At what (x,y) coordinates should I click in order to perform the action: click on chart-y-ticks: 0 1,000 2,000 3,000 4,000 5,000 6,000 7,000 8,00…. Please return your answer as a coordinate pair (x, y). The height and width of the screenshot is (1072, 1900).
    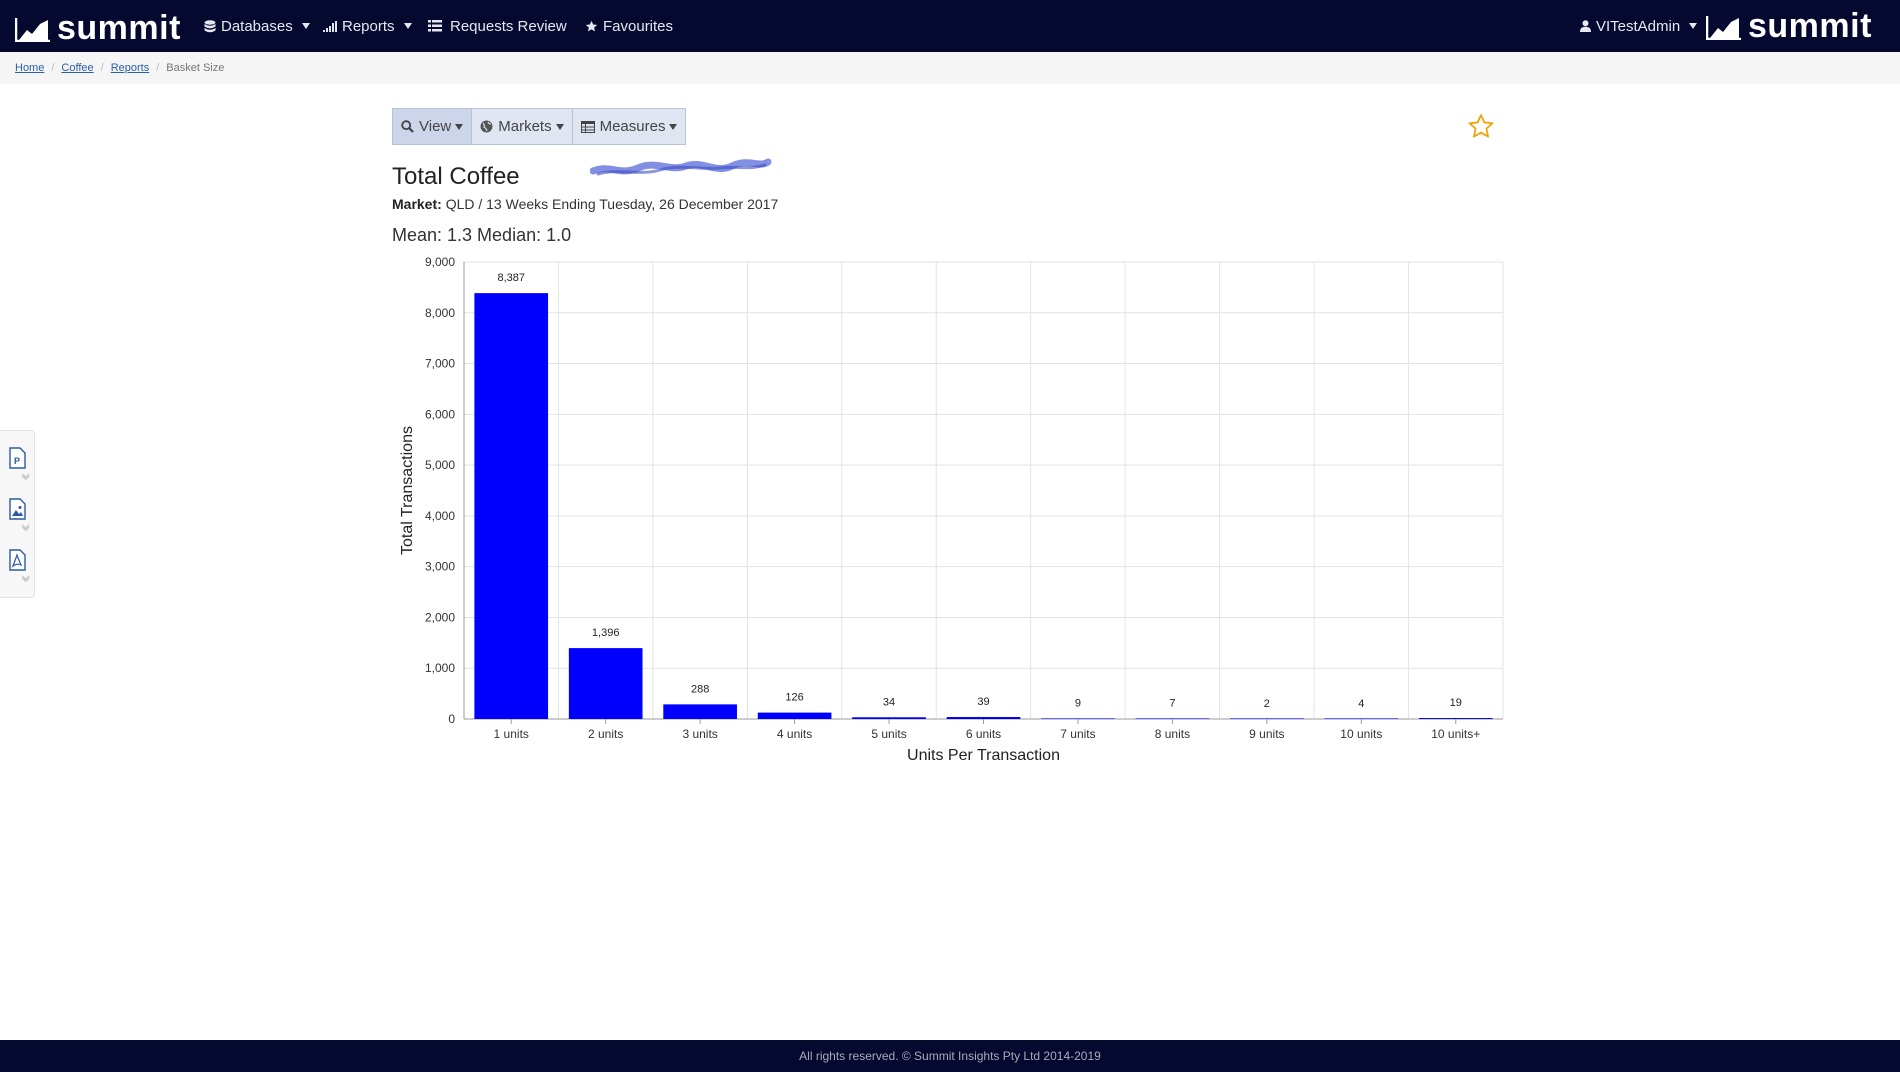
    Looking at the image, I should click on (440, 490).